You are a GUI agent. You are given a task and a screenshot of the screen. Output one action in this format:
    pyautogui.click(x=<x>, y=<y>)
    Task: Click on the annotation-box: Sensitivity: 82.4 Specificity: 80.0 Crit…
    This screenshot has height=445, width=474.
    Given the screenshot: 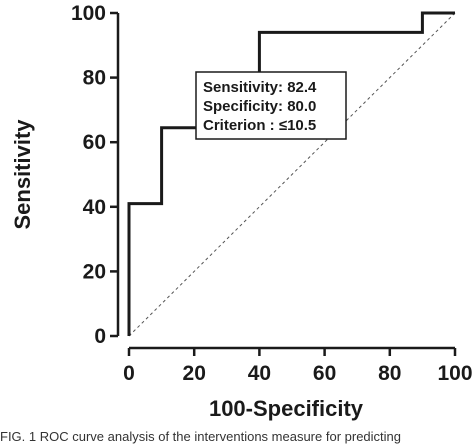 What is the action you would take?
    pyautogui.click(x=271, y=105)
    